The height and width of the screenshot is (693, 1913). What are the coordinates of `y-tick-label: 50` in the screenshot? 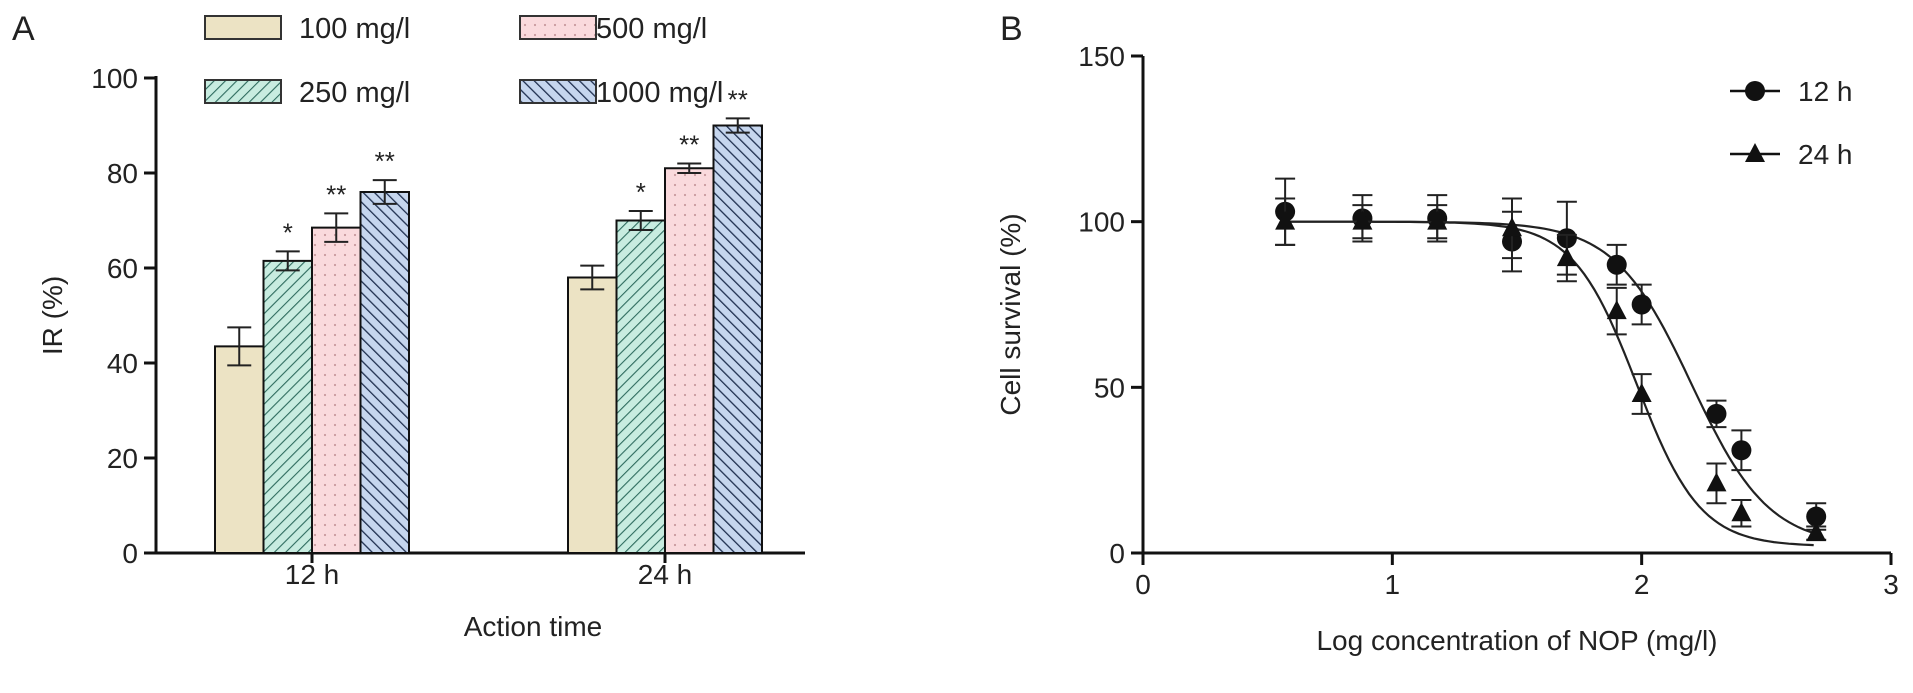 It's located at (1109, 387).